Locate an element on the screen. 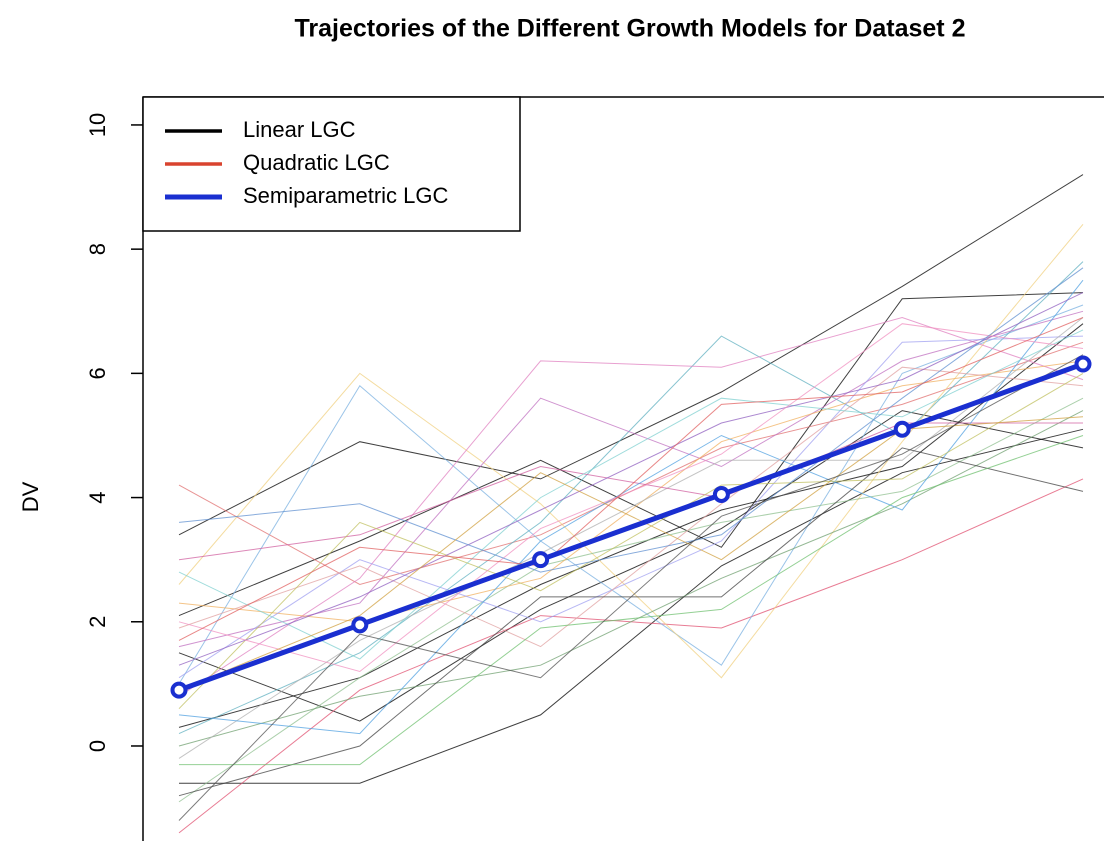  y-tick-label: 6 is located at coordinates (97, 373).